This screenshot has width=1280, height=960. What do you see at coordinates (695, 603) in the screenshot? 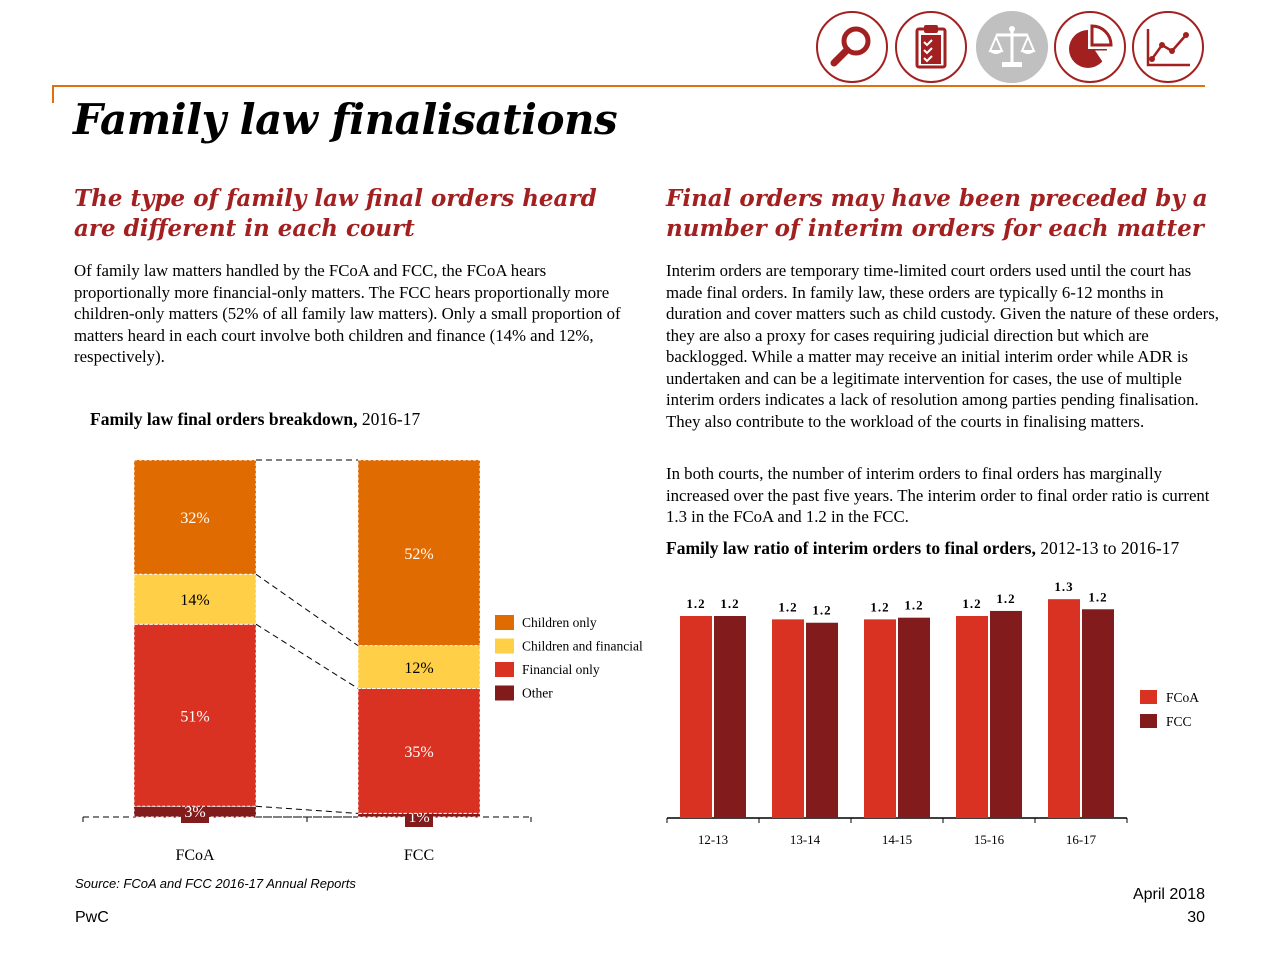
I see `data-label-fcoa-12-13: 1.2` at bounding box center [695, 603].